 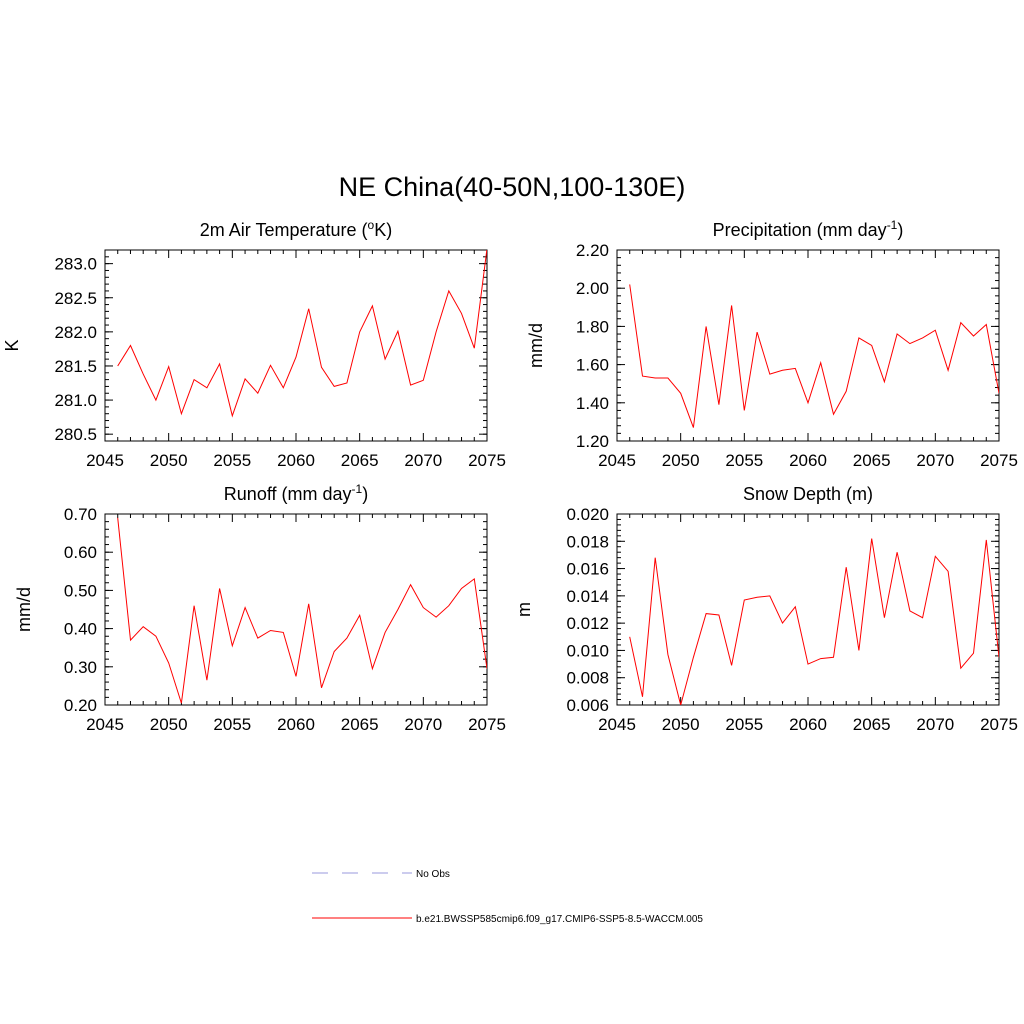 I want to click on y-tick-label: 0.014, so click(x=587, y=596).